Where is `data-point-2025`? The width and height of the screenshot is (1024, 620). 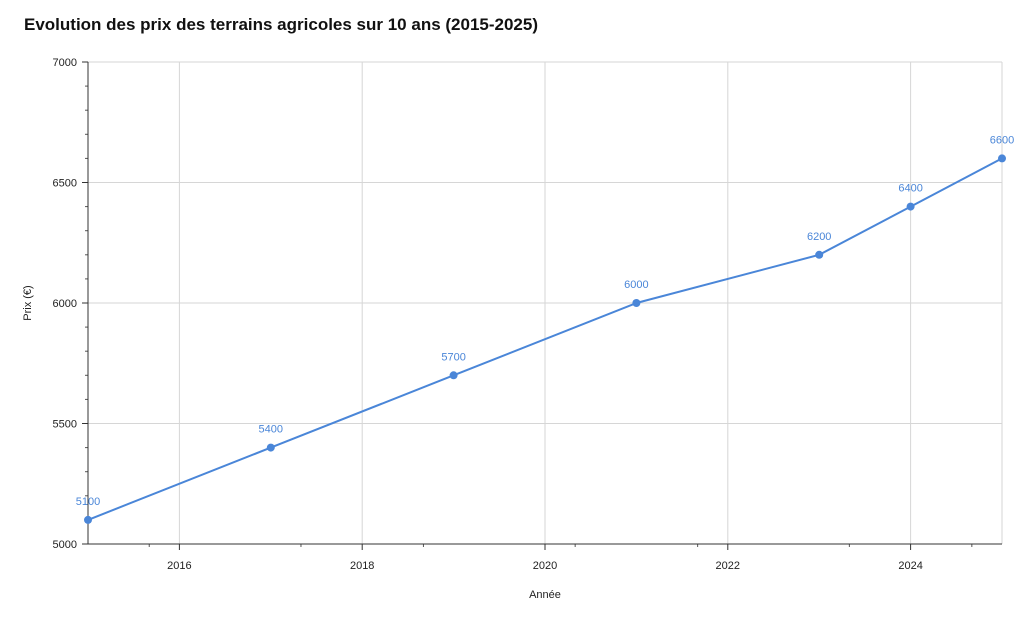 data-point-2025 is located at coordinates (1002, 158).